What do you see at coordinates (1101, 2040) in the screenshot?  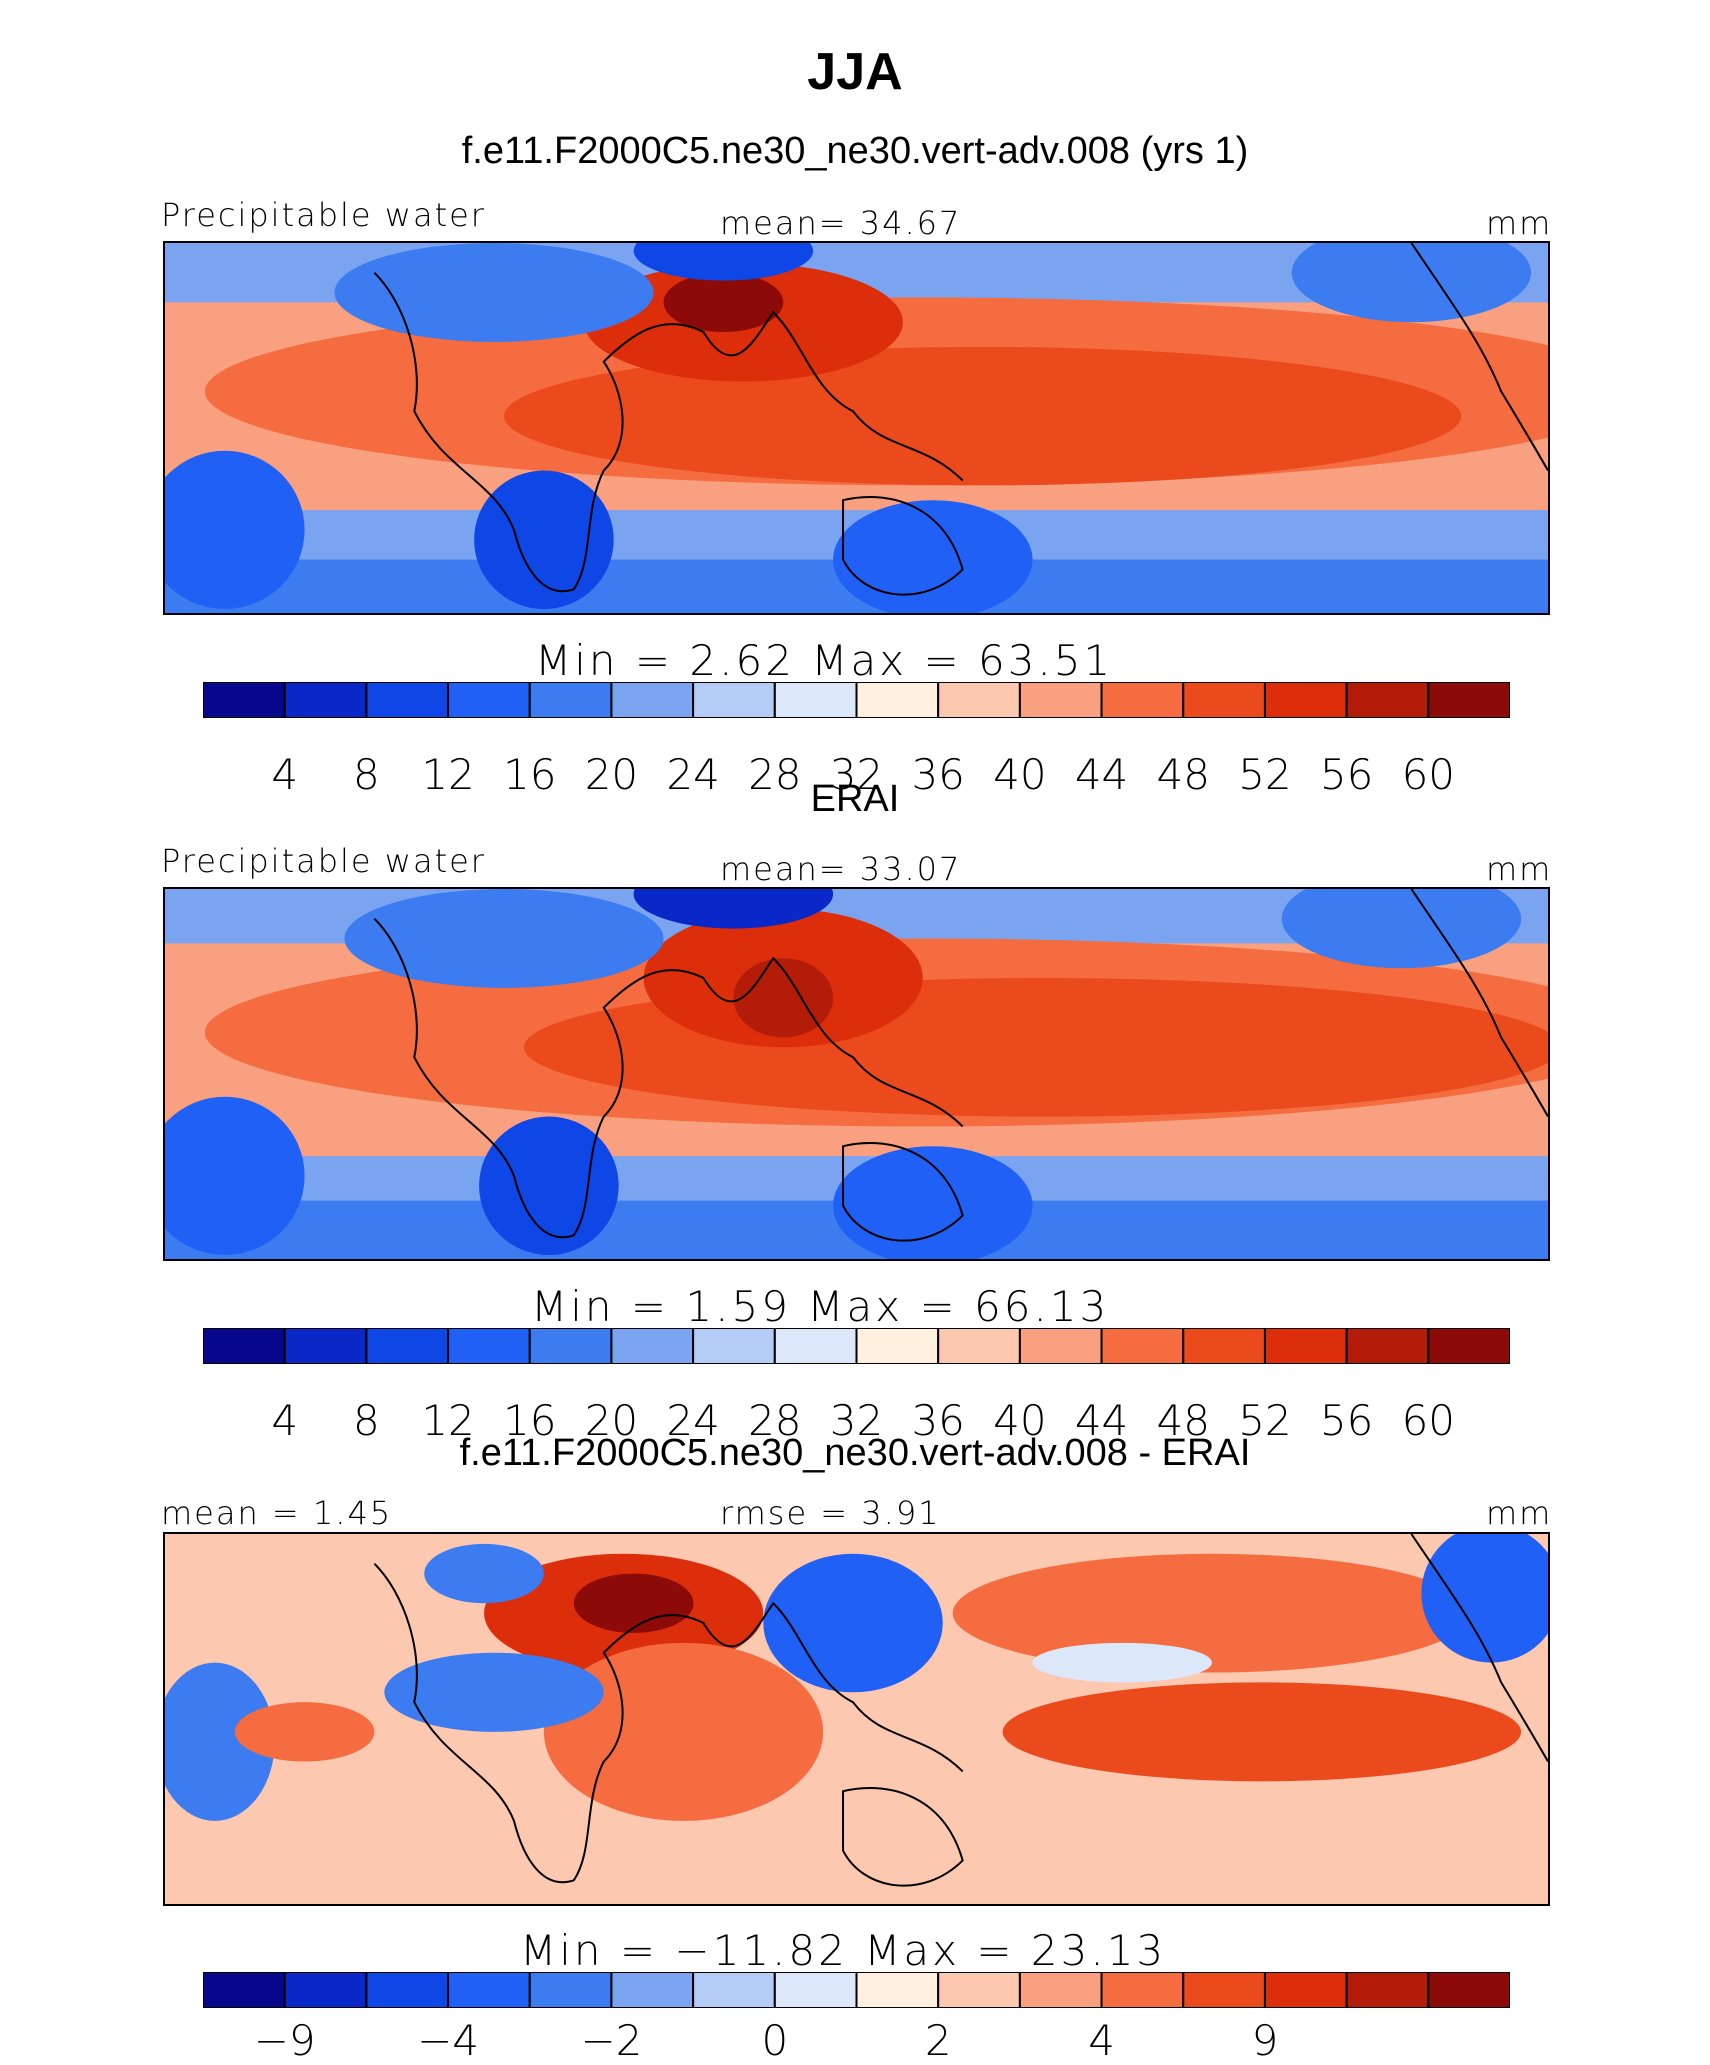 I see `panel-3-tick-label: 4` at bounding box center [1101, 2040].